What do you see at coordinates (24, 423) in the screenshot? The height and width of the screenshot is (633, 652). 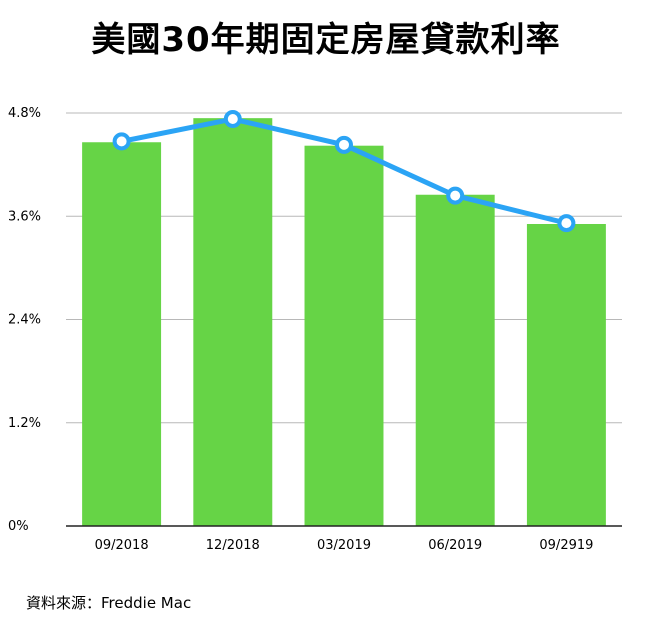 I see `y-tick-label: 1.2%` at bounding box center [24, 423].